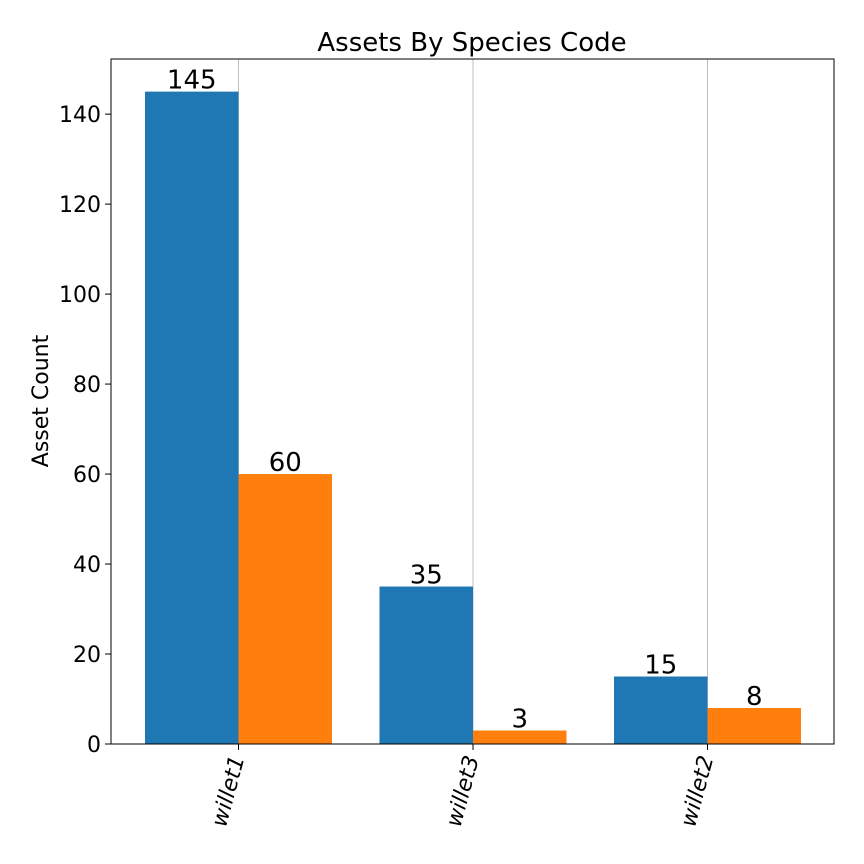 The image size is (864, 864). What do you see at coordinates (754, 697) in the screenshot?
I see `bar-value-label: 8` at bounding box center [754, 697].